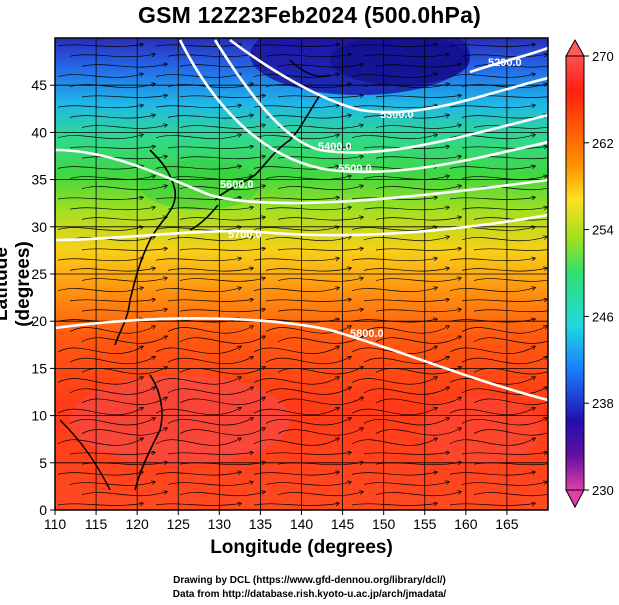  Describe the element at coordinates (343, 524) in the screenshot. I see `x-tick-label: 145` at that location.